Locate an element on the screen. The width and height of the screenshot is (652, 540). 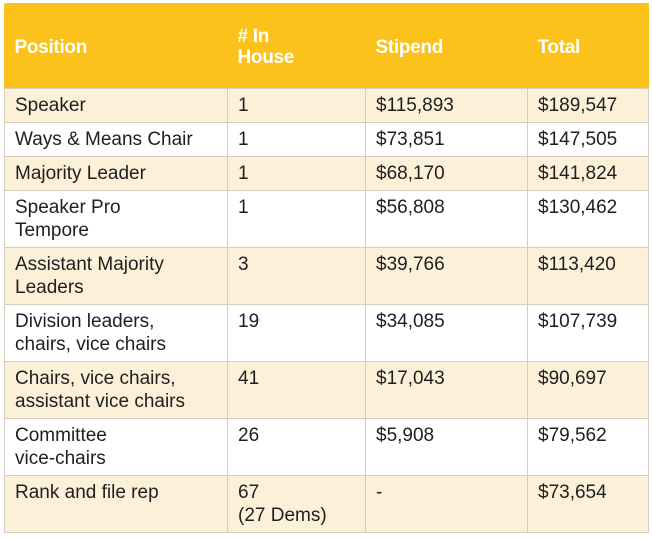
position-cell: Rank and file rep is located at coordinates (116, 503).